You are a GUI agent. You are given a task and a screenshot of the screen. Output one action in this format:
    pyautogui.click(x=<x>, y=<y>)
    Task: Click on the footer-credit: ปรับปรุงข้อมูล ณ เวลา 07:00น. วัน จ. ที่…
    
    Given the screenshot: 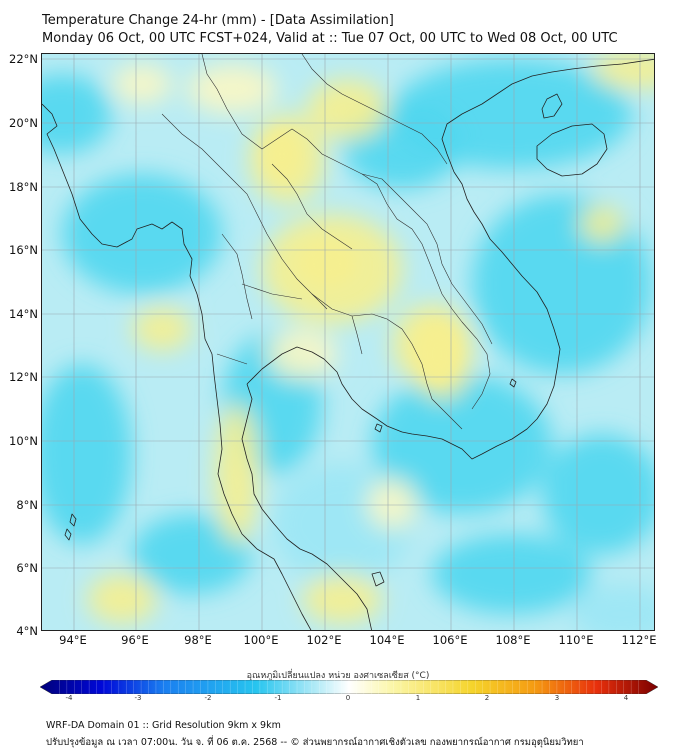 What is the action you would take?
    pyautogui.click(x=315, y=742)
    